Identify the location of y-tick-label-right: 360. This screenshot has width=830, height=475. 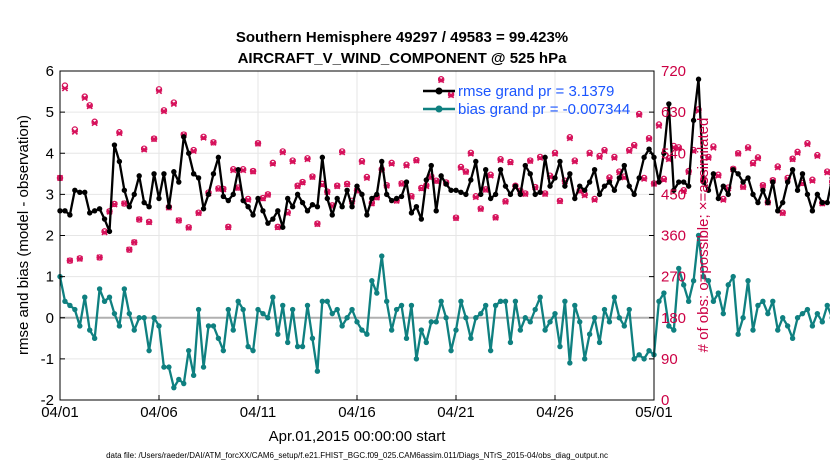
(673, 236).